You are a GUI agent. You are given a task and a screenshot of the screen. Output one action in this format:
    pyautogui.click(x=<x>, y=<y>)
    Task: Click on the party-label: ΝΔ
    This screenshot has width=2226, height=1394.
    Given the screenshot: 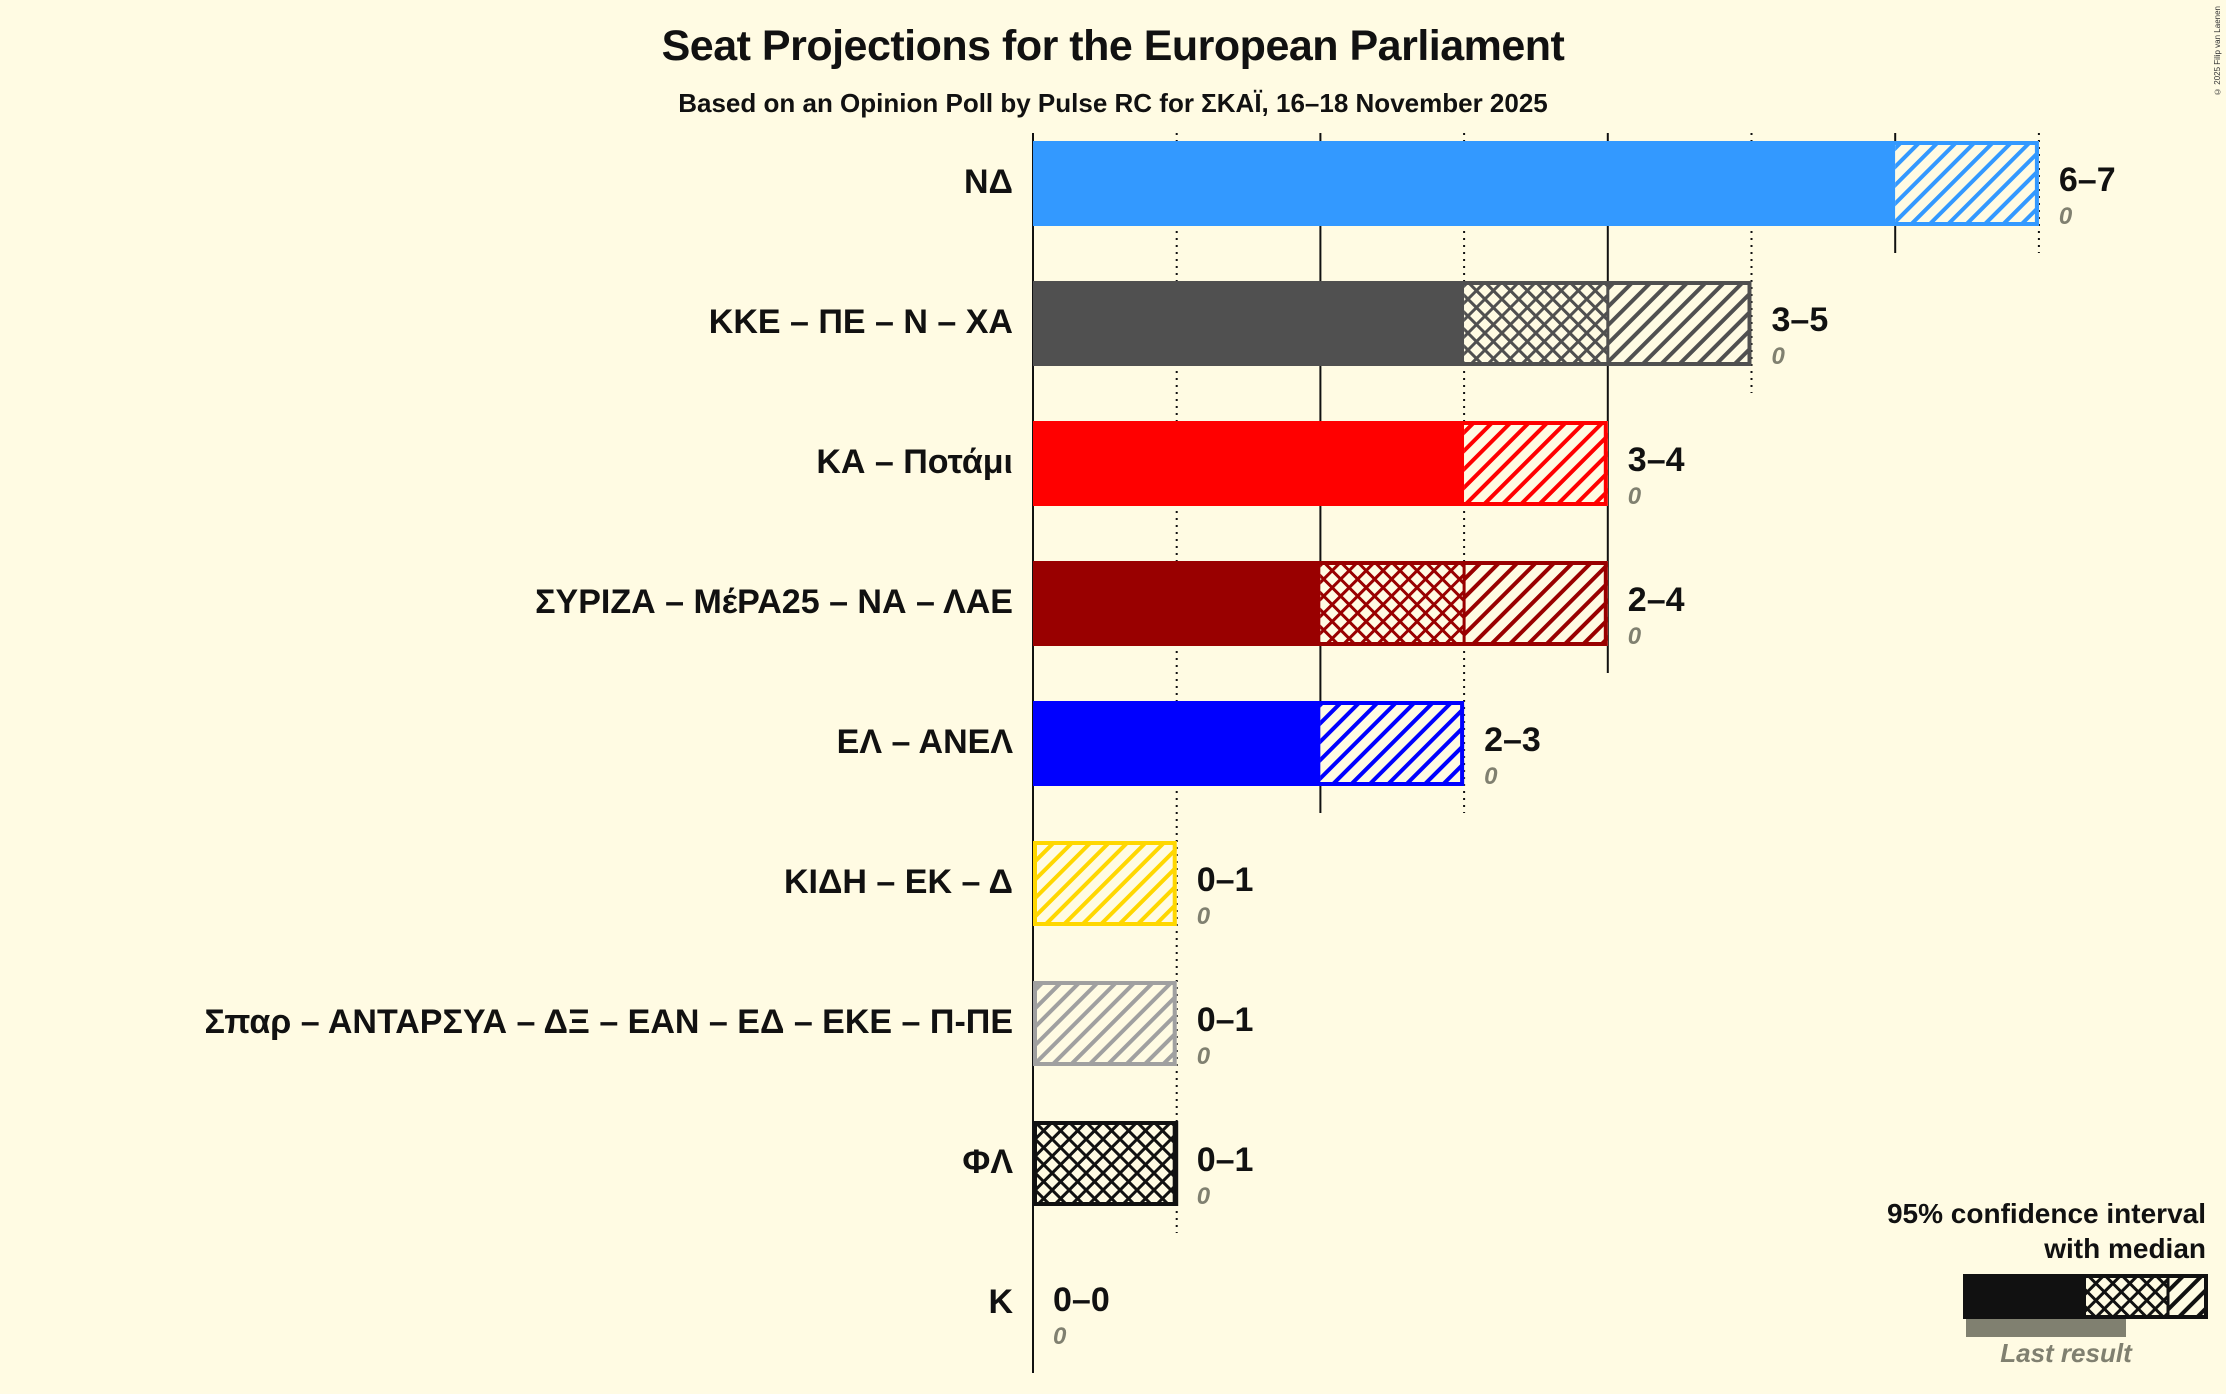 What is the action you would take?
    pyautogui.click(x=988, y=181)
    